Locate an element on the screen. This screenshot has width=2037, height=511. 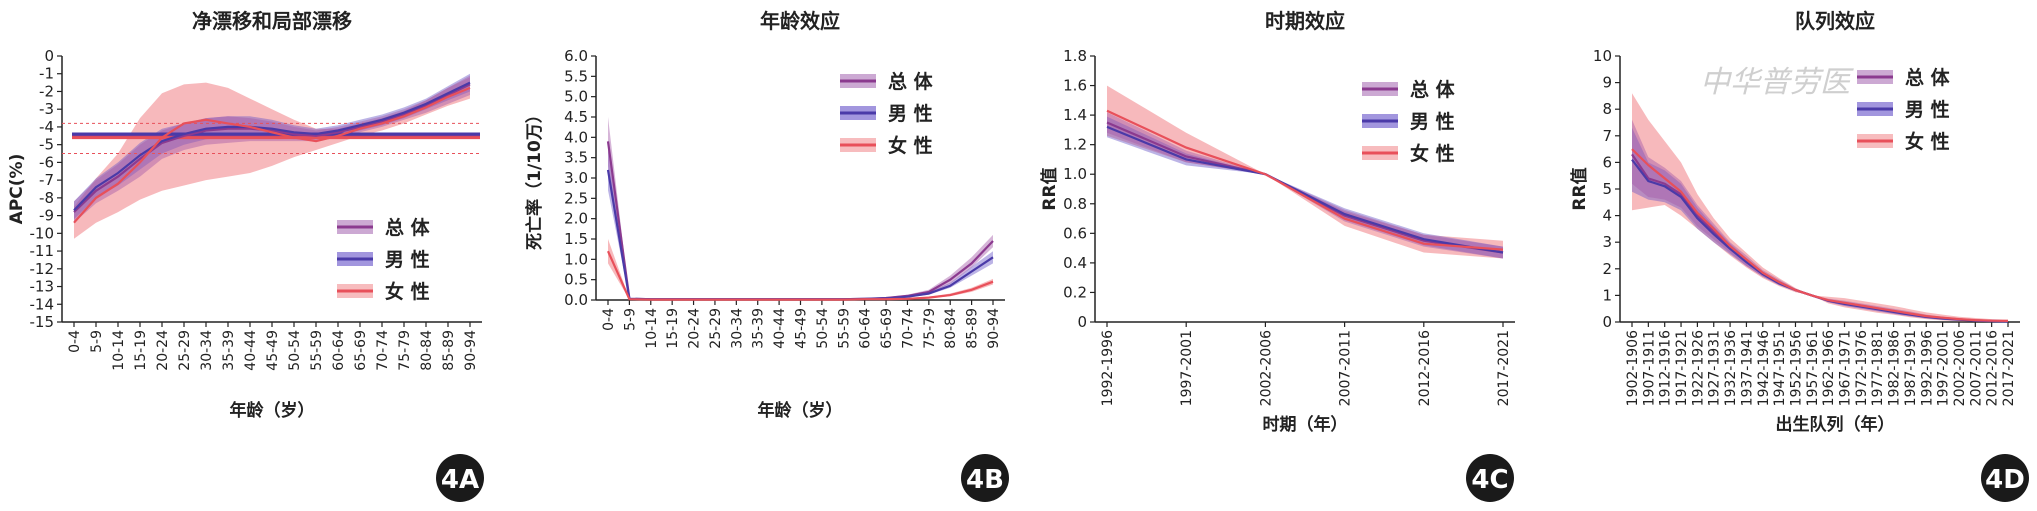
x-tick-label: 75-79 is located at coordinates (405, 350).